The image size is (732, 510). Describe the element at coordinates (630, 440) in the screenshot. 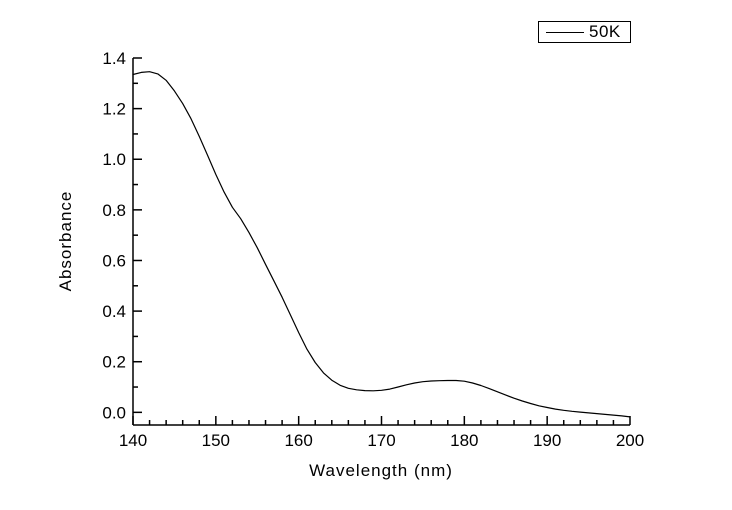

I see `x-tick-label: 200` at that location.